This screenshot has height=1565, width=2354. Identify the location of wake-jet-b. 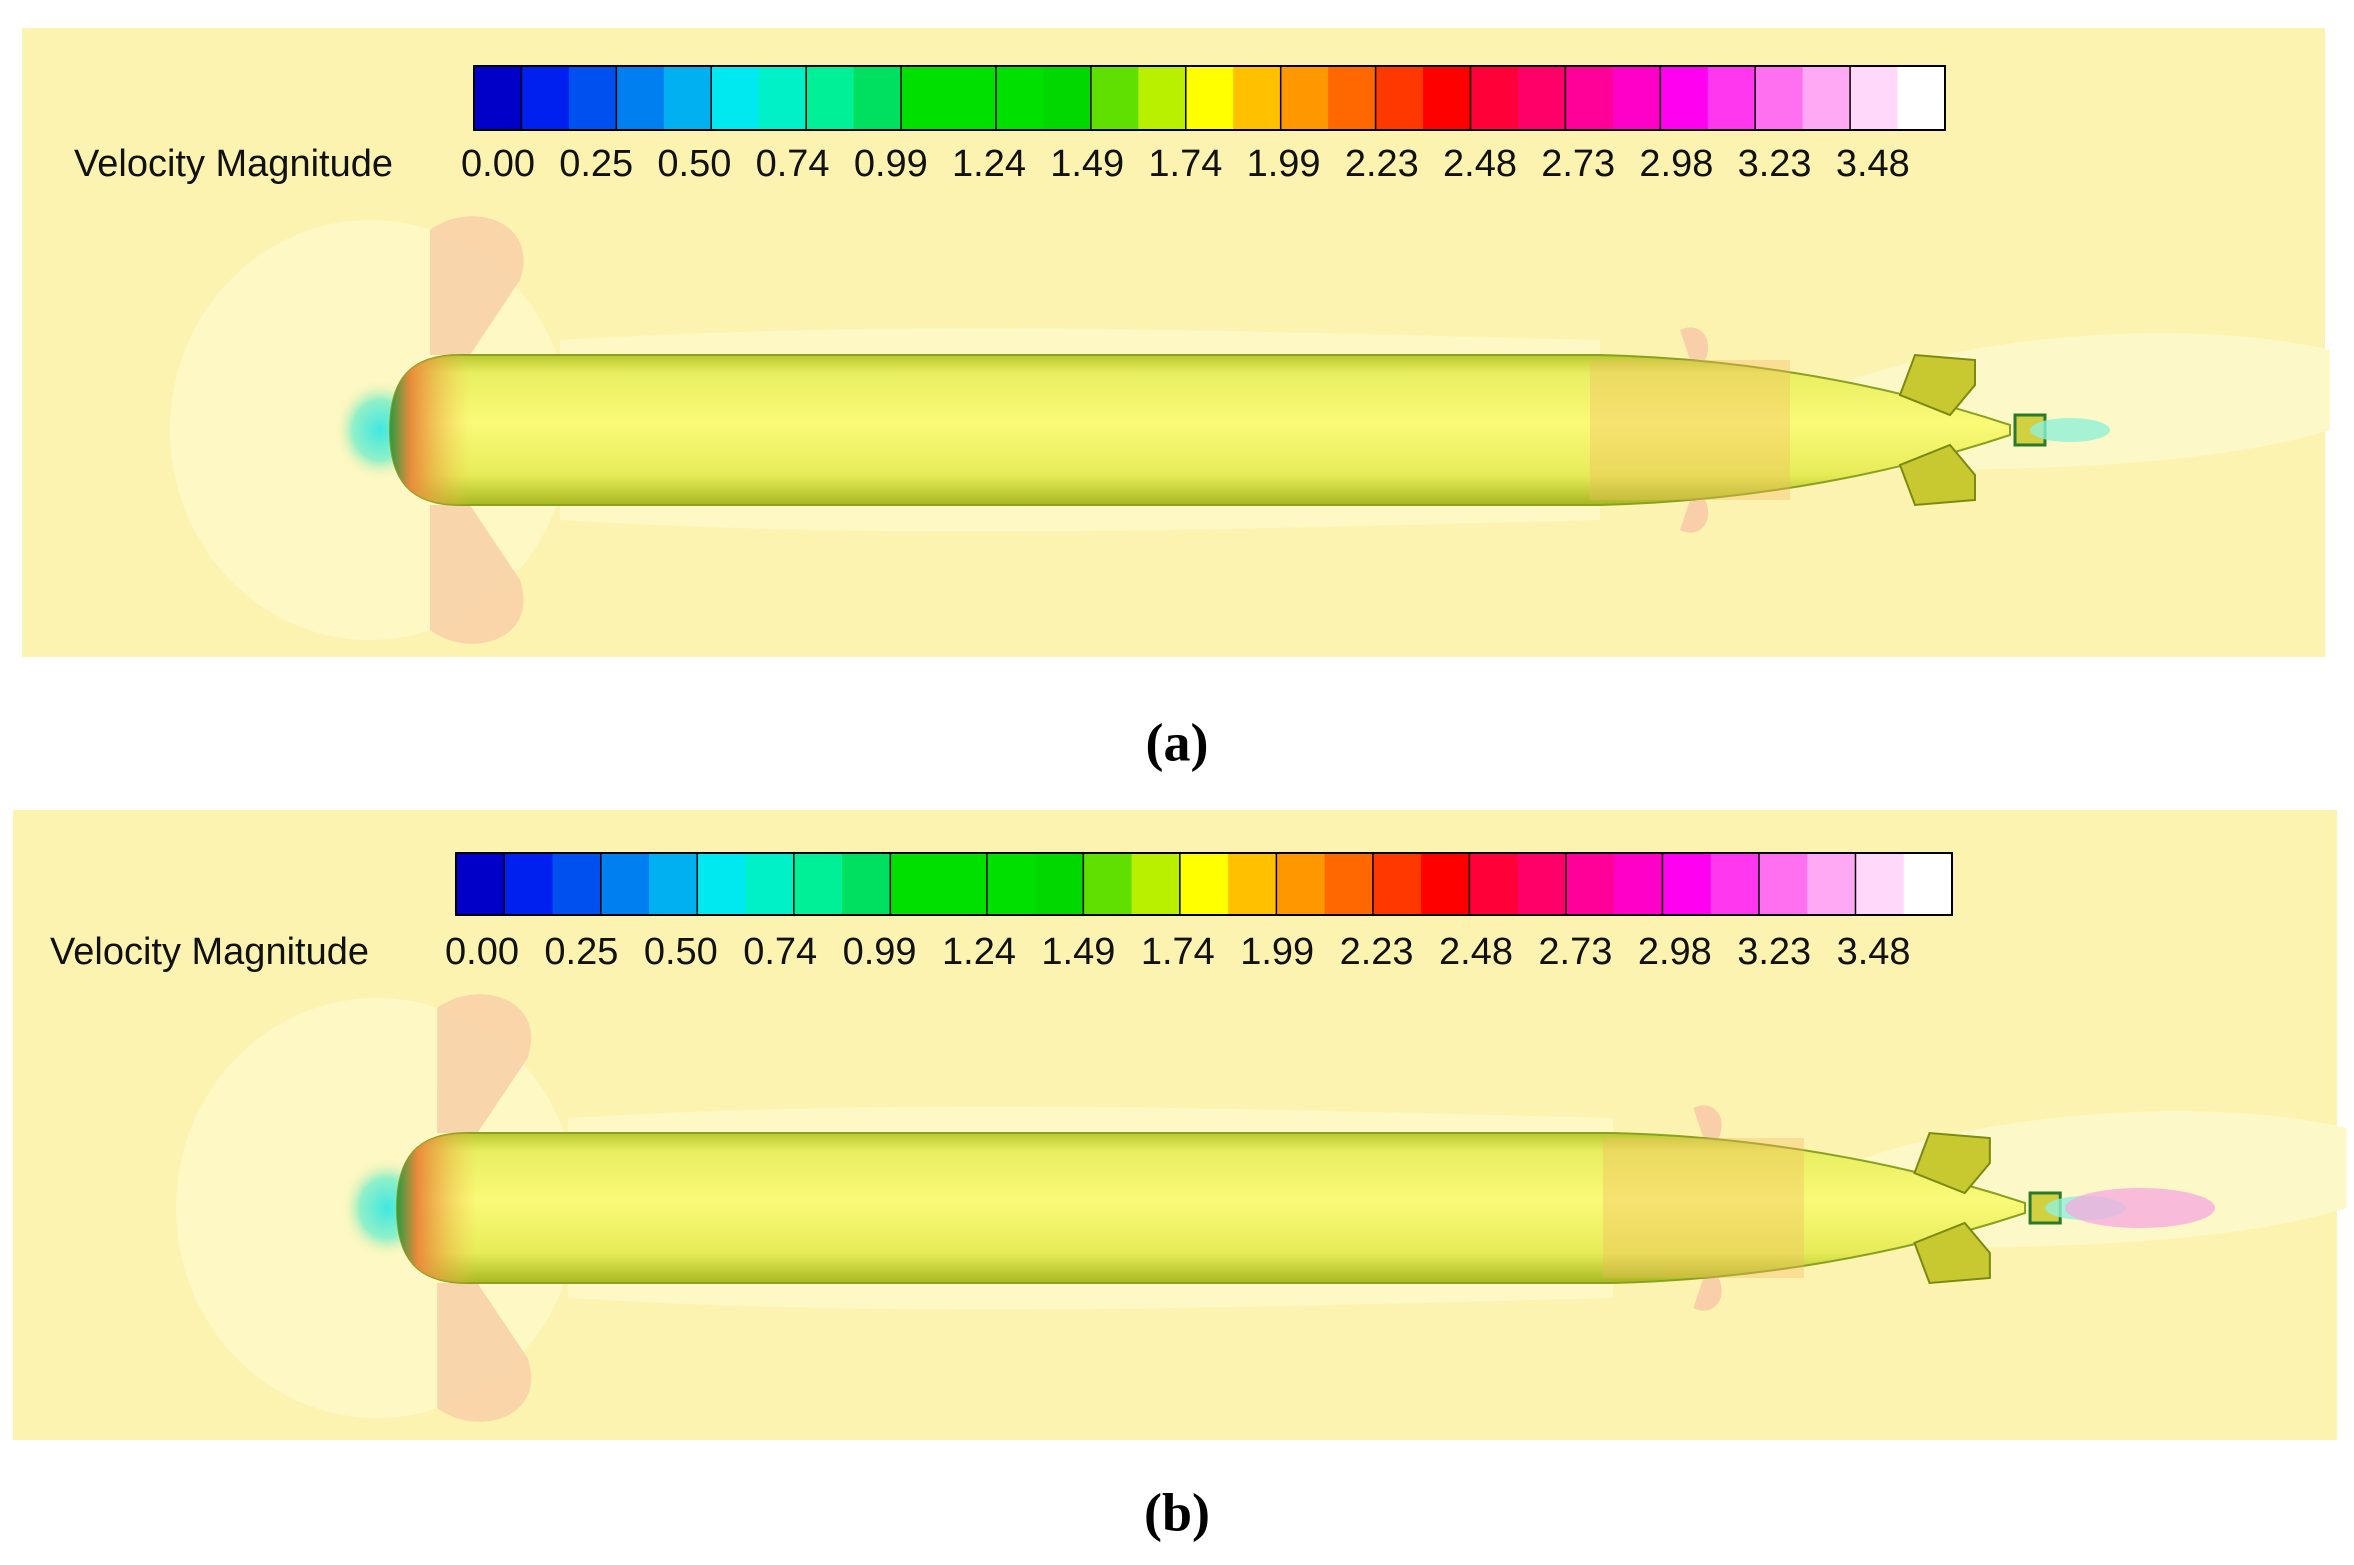
(2140, 1208).